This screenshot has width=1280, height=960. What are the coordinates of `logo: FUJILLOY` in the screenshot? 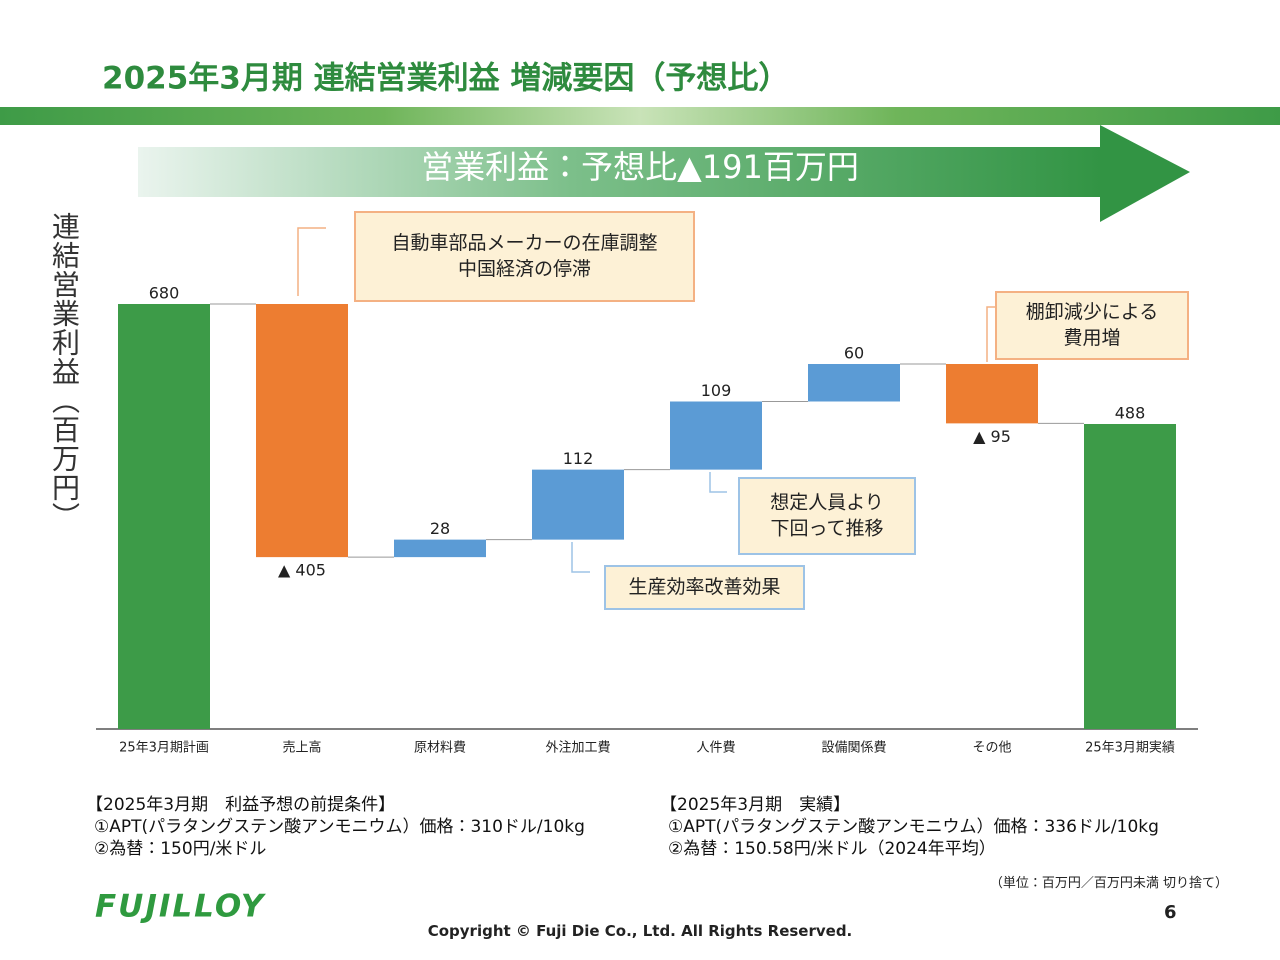 It's located at (181, 907).